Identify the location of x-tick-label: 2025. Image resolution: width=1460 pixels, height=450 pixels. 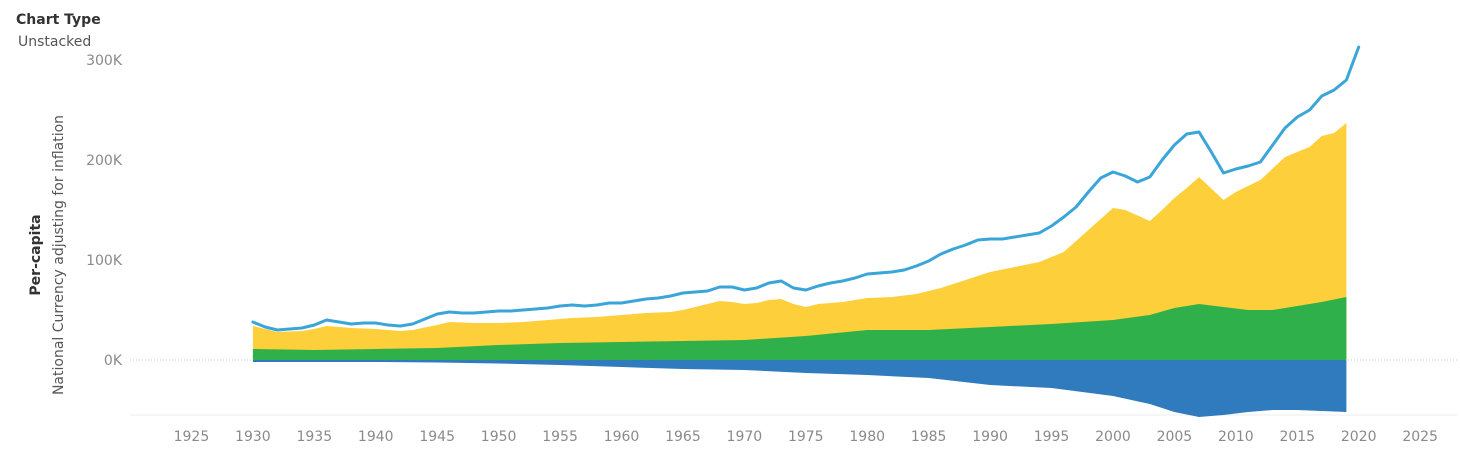
(1420, 437).